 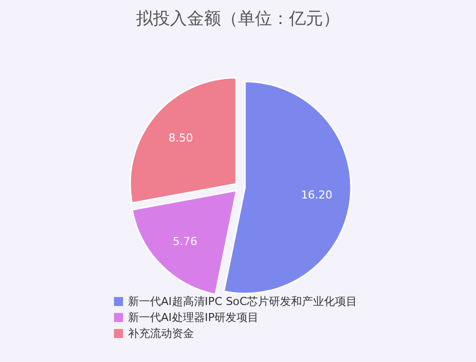 I want to click on data-label: 5.76, so click(x=185, y=241).